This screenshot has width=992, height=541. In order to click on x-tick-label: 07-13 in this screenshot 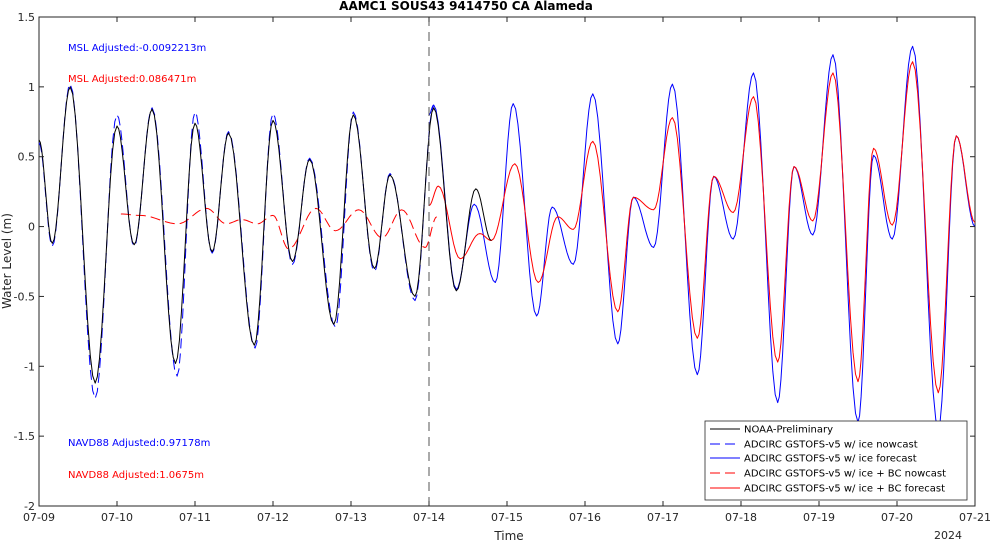, I will do `click(351, 517)`.